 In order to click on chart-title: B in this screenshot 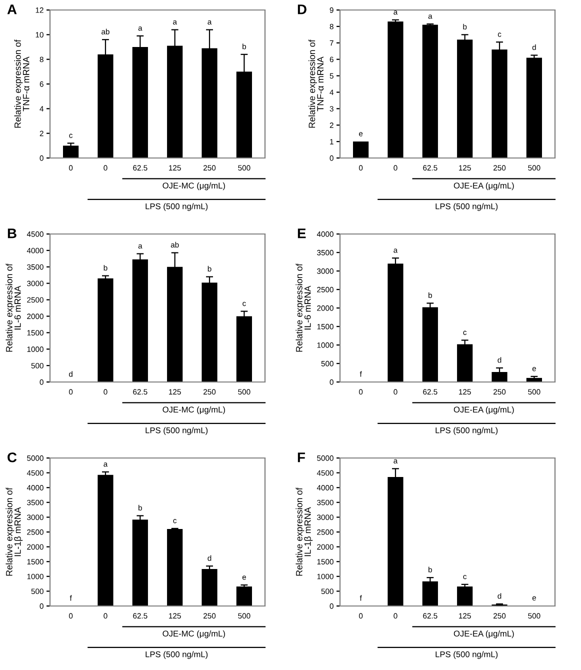, I will do `click(12, 233)`.